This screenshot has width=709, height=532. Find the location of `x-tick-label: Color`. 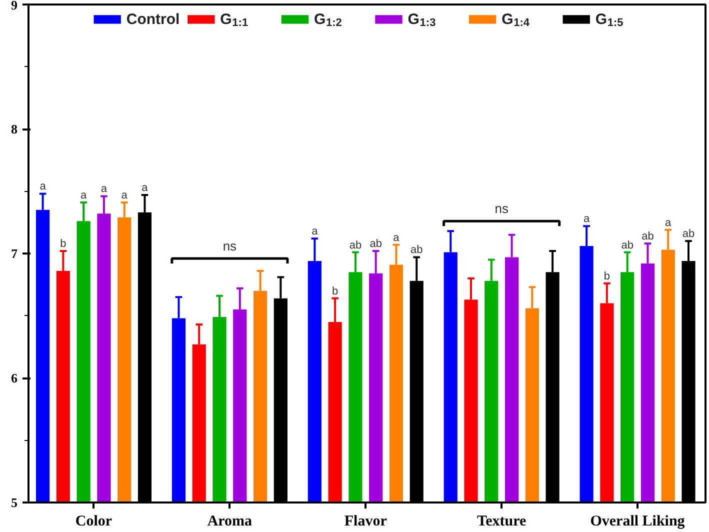

x-tick-label: Color is located at coordinates (93, 522).